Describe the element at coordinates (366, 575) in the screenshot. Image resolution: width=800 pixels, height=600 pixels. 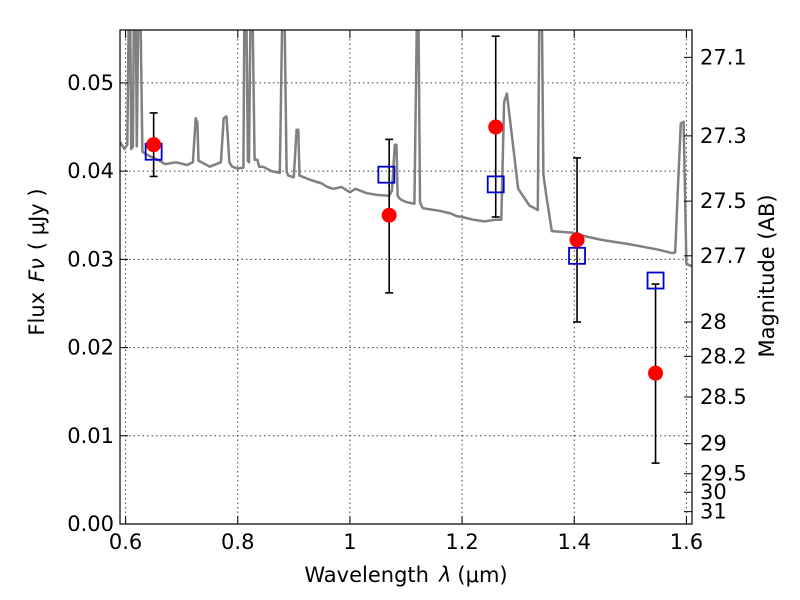
I see `x-axis-title-prefix: Wavelength` at that location.